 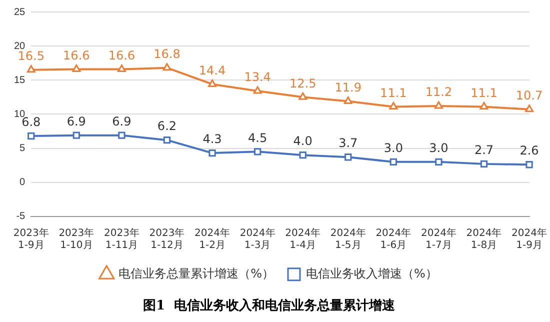 I want to click on x-tick-label: 2023年 1-10月, so click(x=76, y=238).